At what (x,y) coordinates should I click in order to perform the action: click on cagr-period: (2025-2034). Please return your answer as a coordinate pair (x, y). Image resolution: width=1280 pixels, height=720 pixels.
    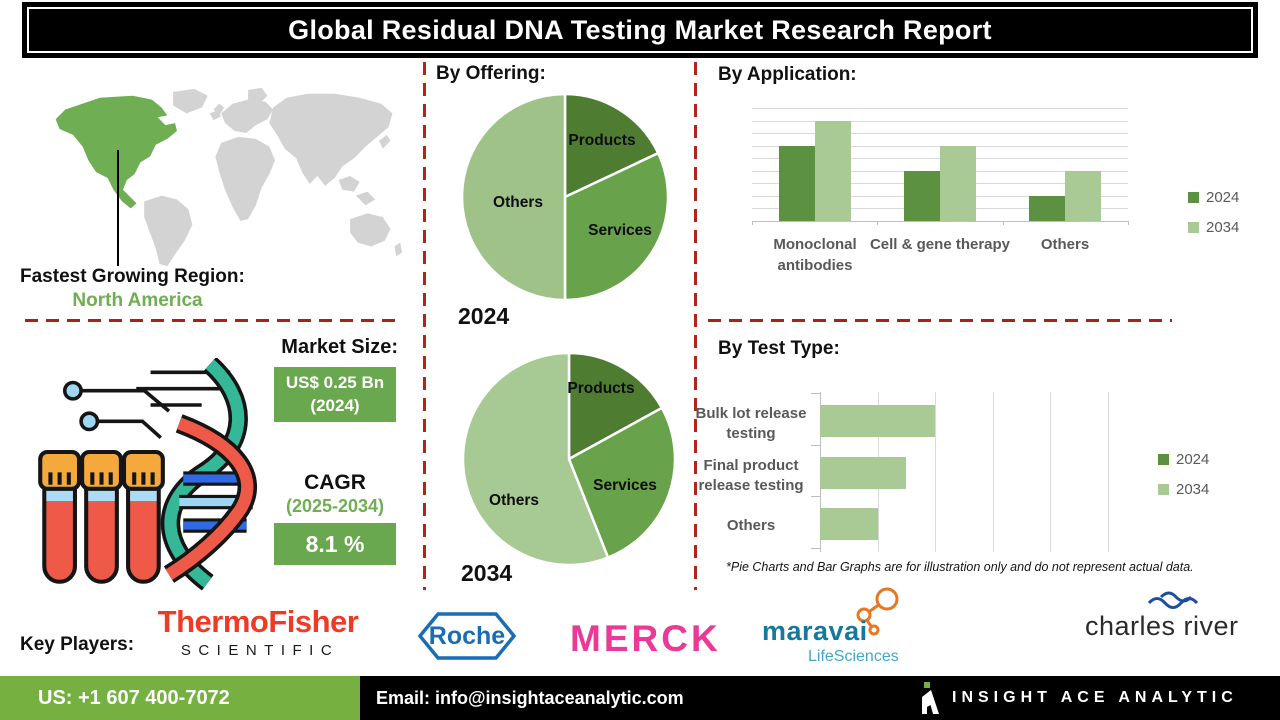
    Looking at the image, I should click on (335, 506).